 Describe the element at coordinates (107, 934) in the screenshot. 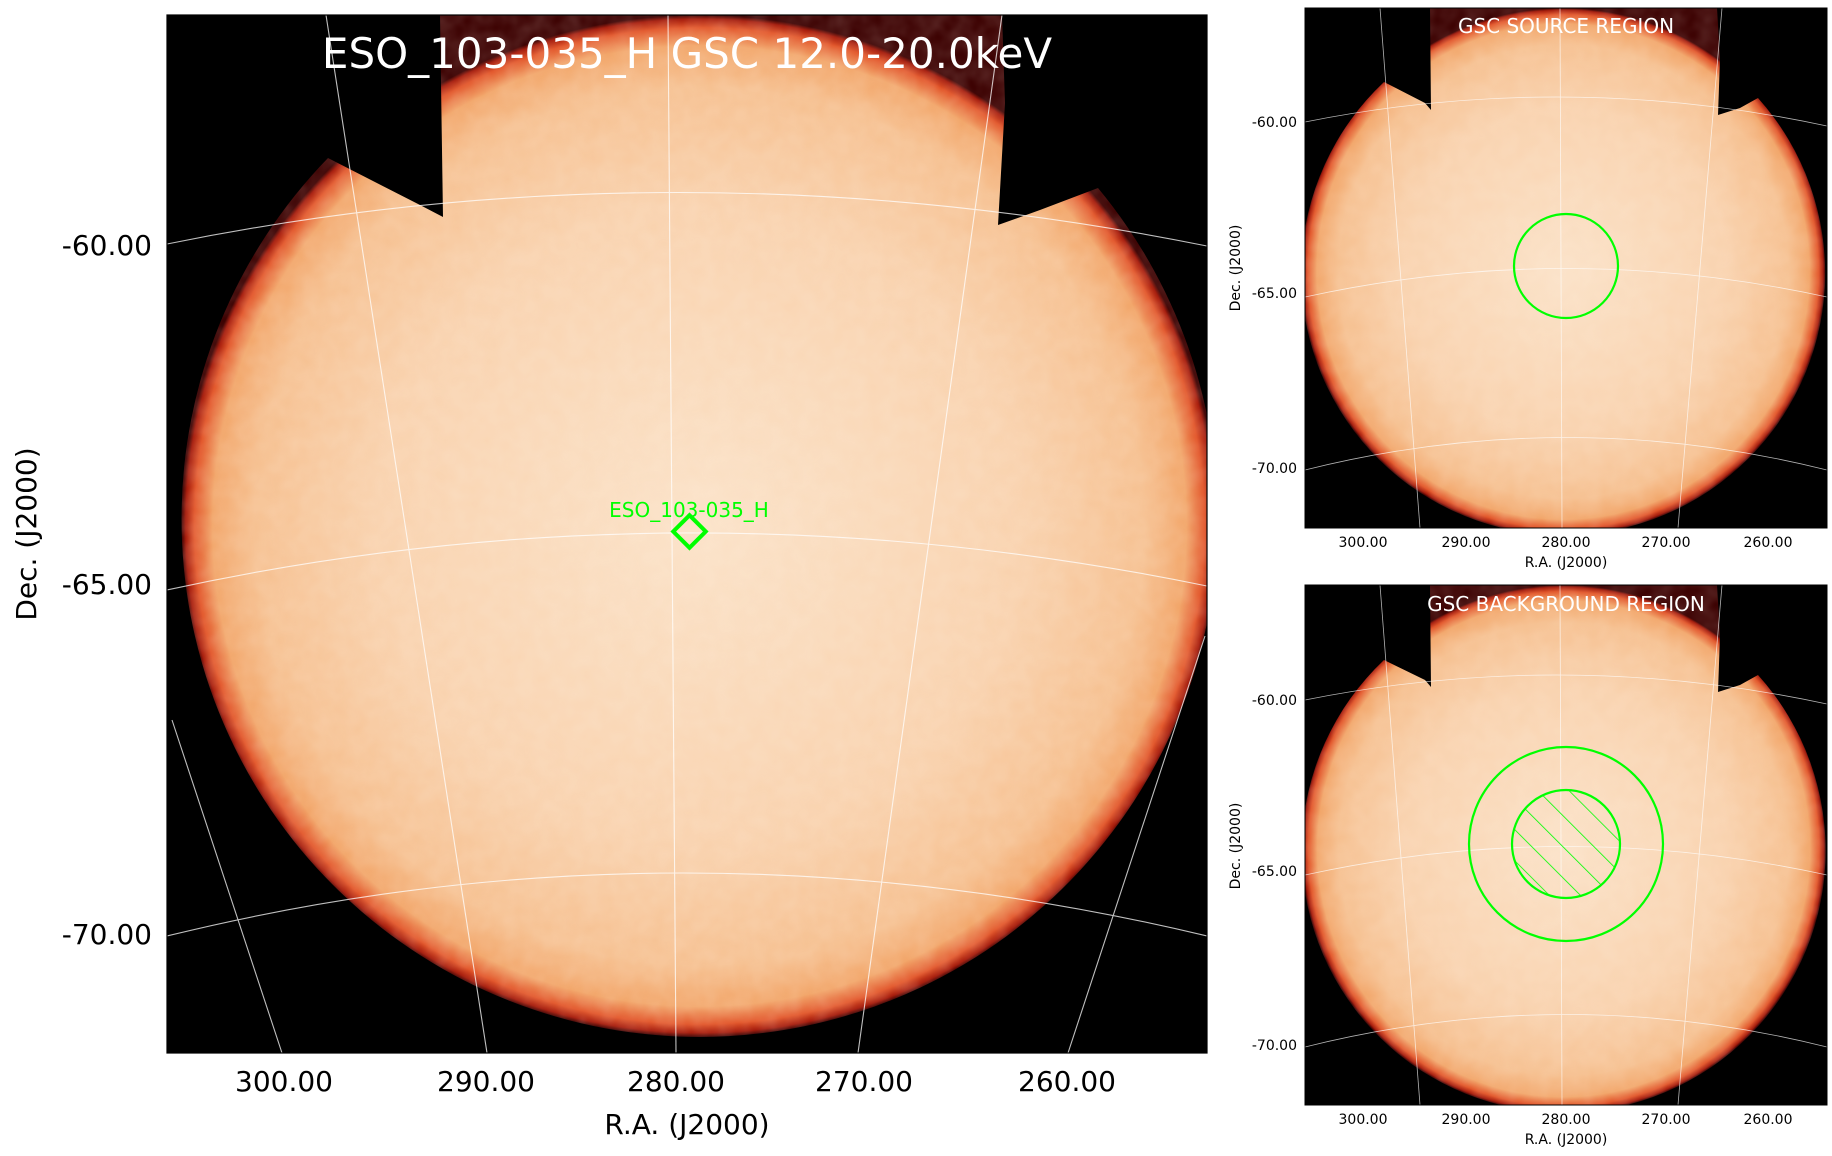

I see `main-y-tick: -70.00` at that location.